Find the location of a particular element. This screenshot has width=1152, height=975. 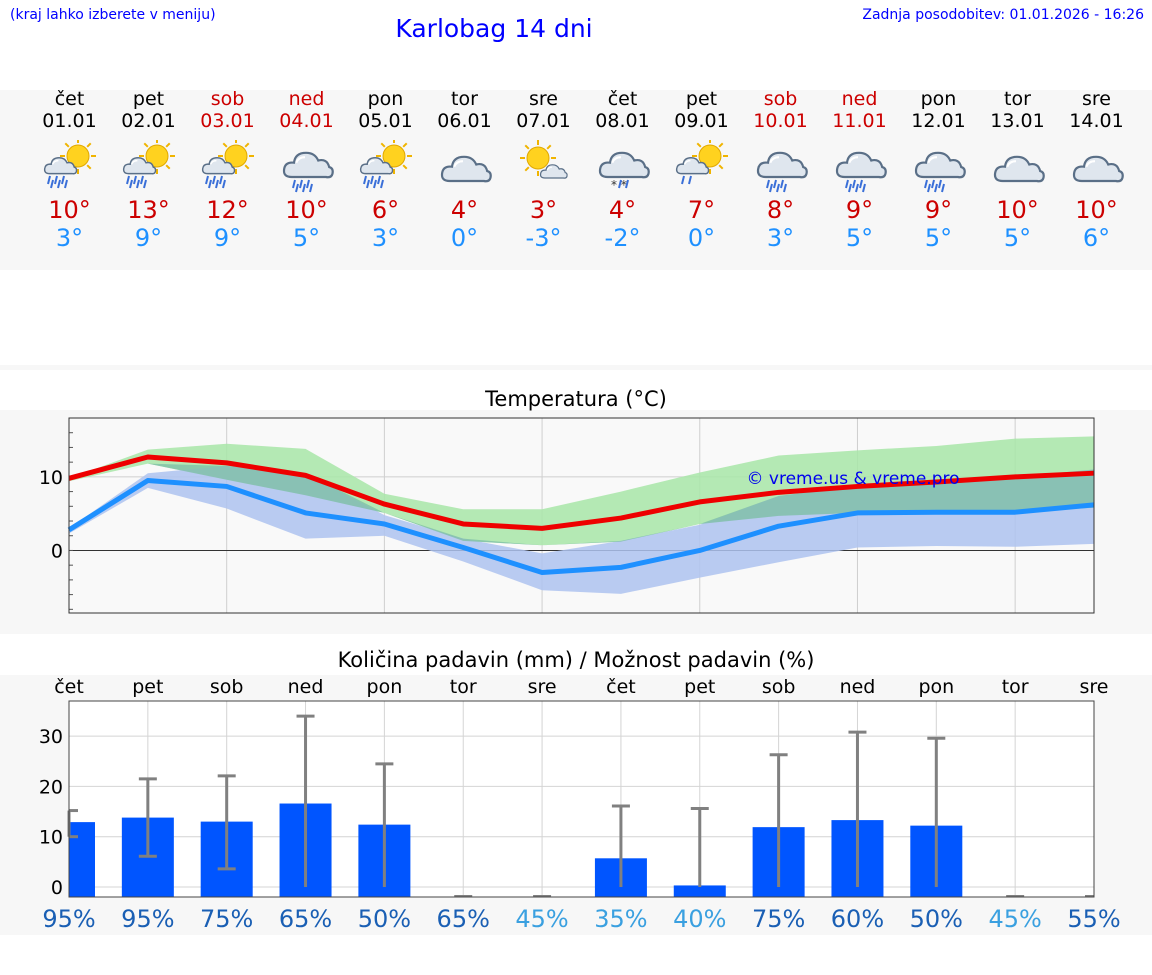

max-temperature: 12° is located at coordinates (227, 210).